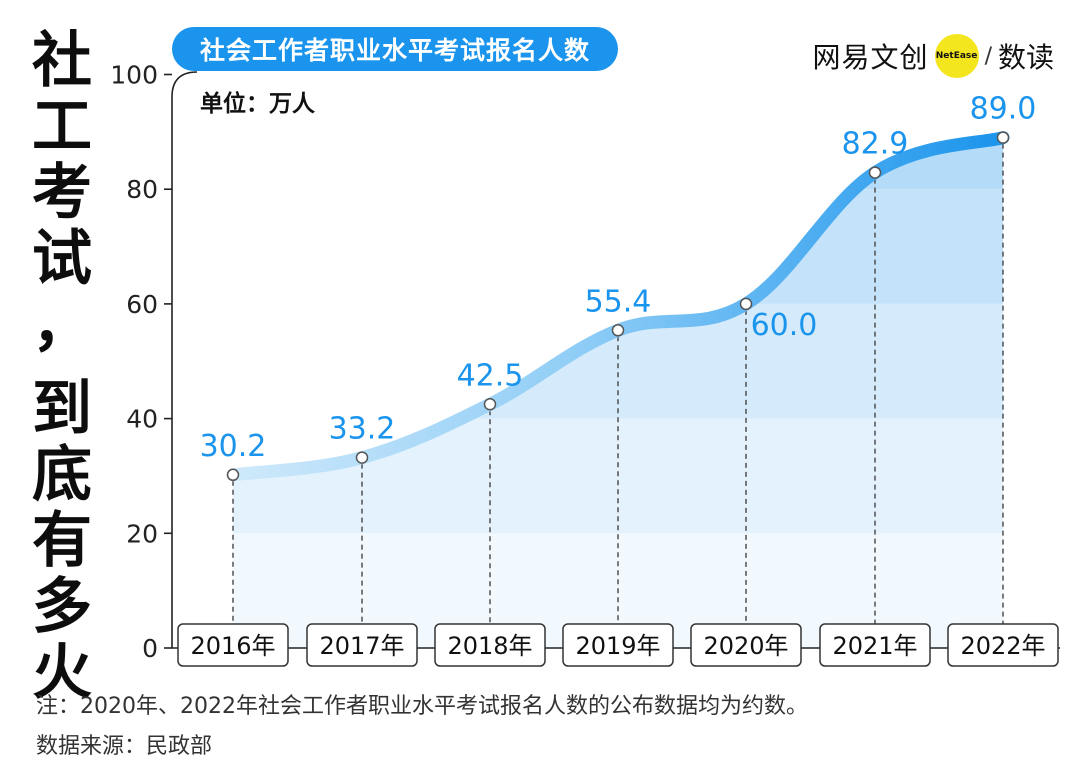 The width and height of the screenshot is (1080, 773). I want to click on brand-logo: 网易文创 NetEase / 数读, so click(933, 56).